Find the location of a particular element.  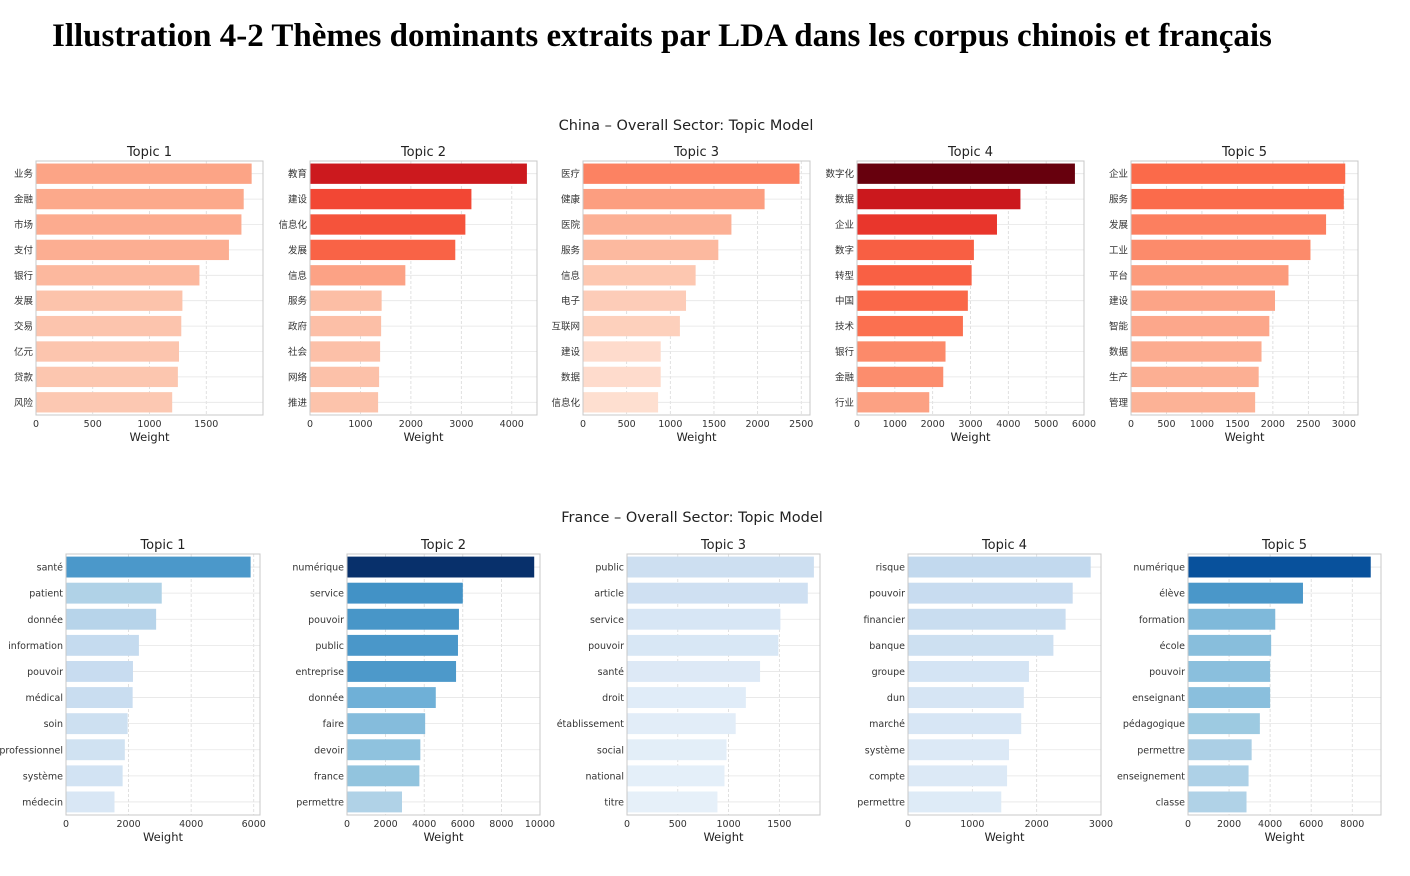

category-label: système is located at coordinates (43, 776).